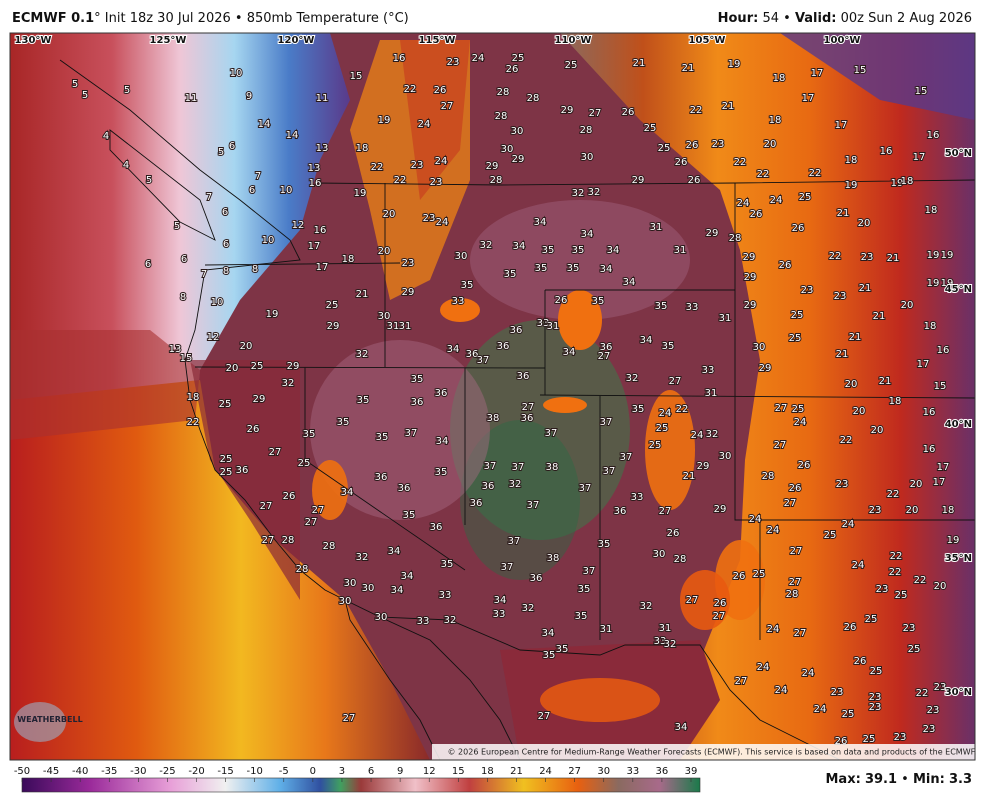 The width and height of the screenshot is (984, 808). What do you see at coordinates (245, 480) in the screenshot?
I see `coast-band` at bounding box center [245, 480].